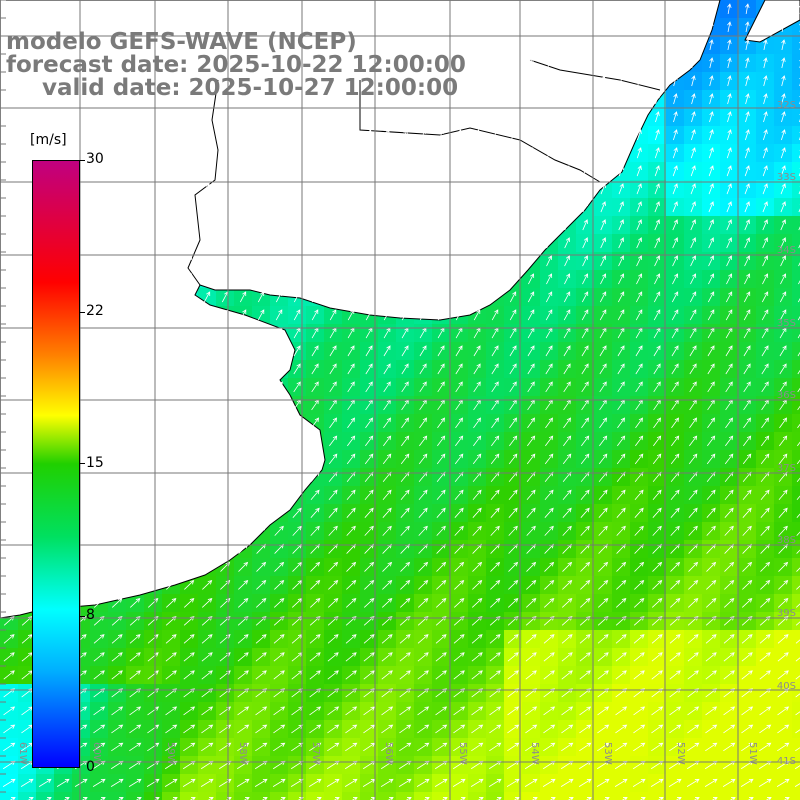 Image resolution: width=800 pixels, height=800 pixels. Describe the element at coordinates (388, 753) in the screenshot. I see `lon-label: 56W` at that location.